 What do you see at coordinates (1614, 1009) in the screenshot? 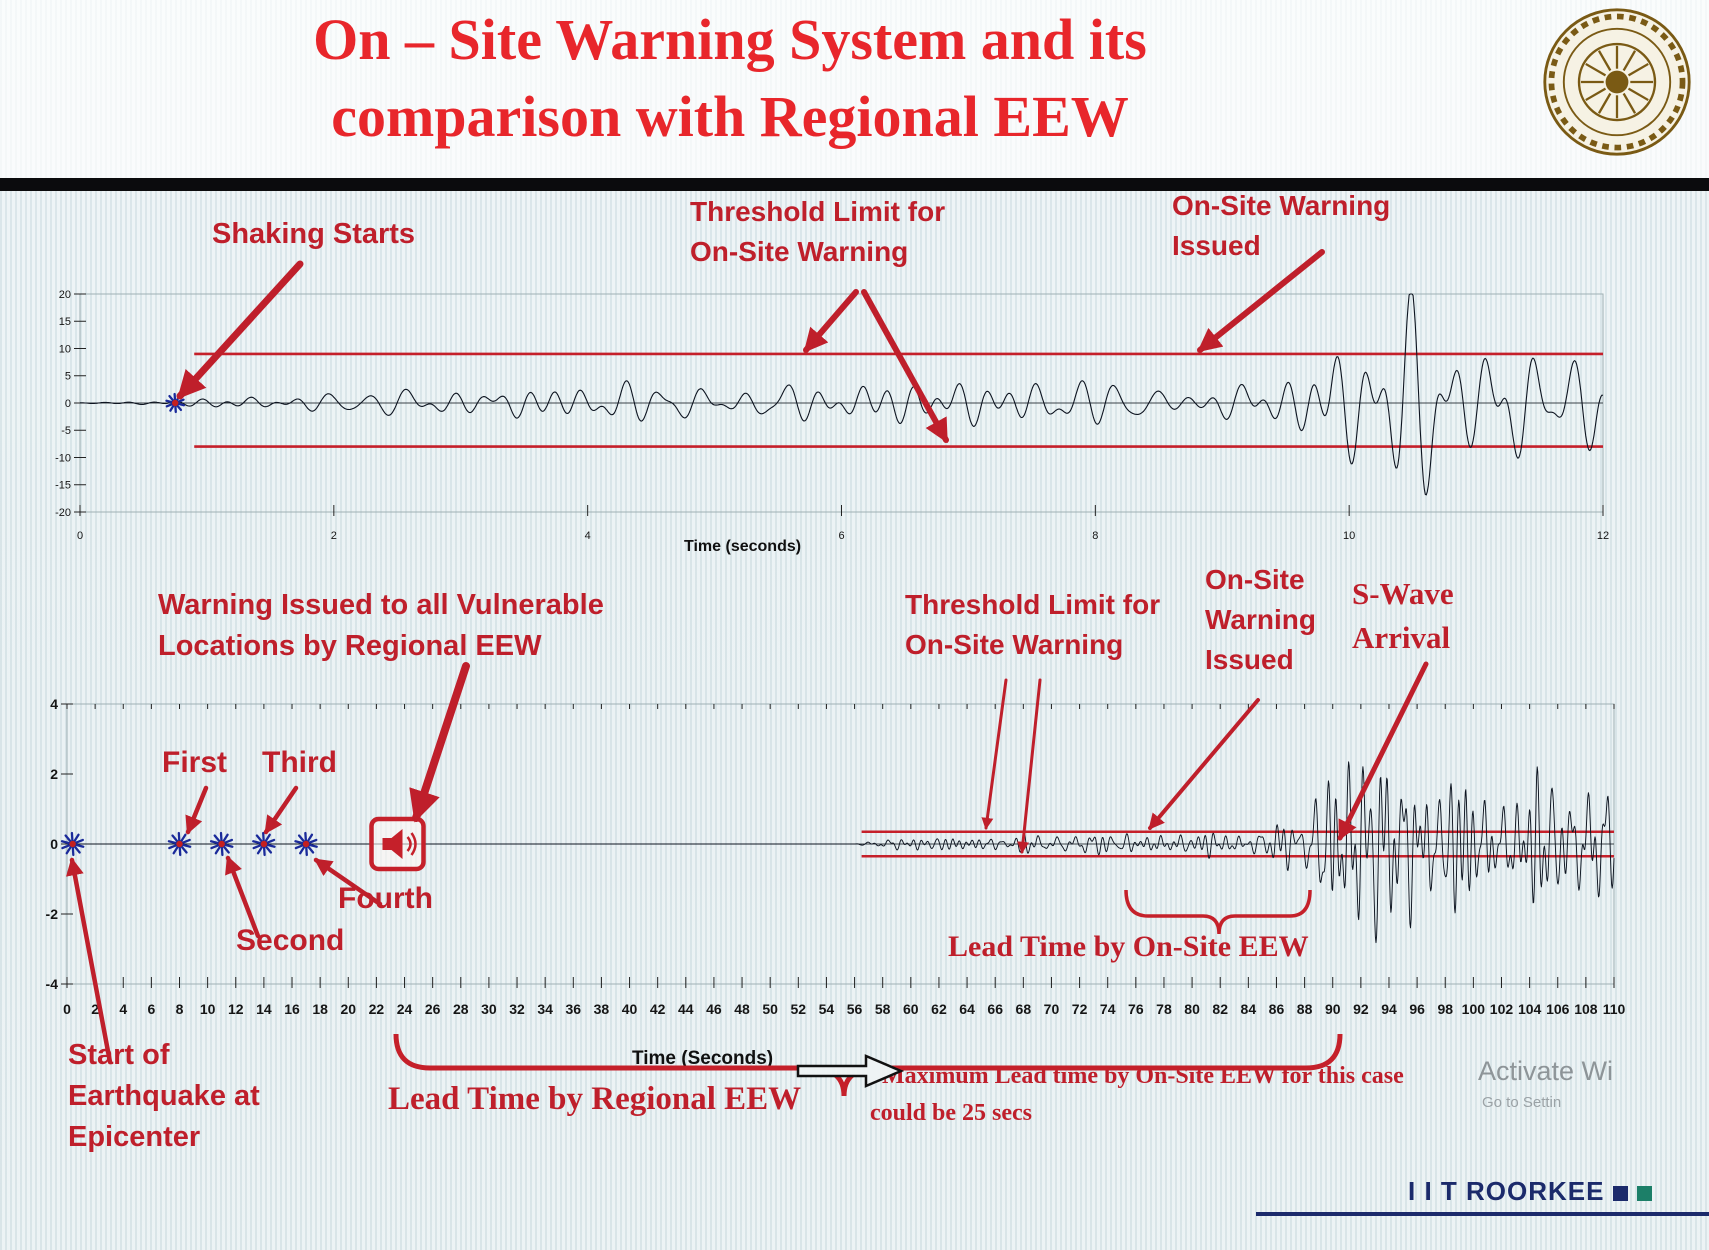
I see `x-tick-label: 110` at bounding box center [1614, 1009].